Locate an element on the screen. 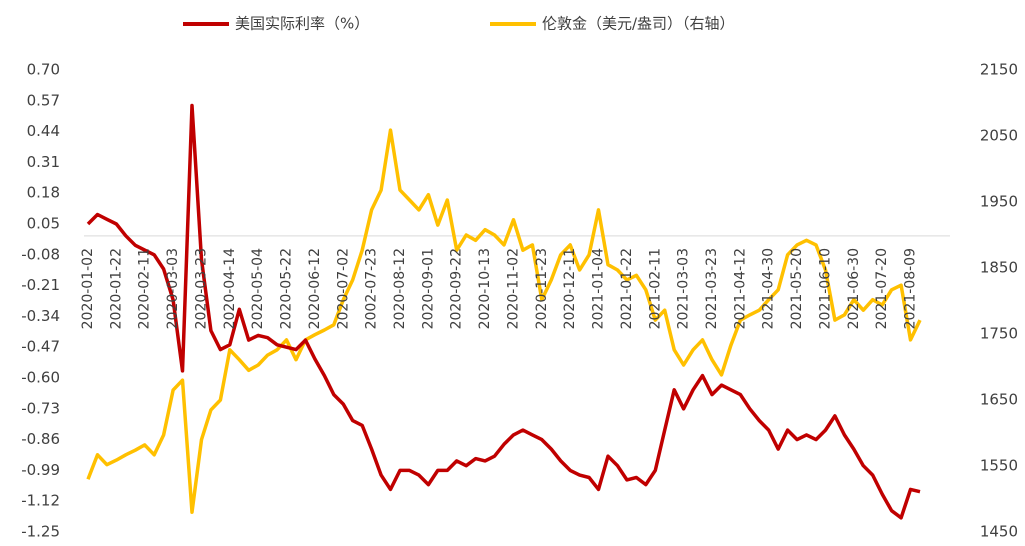 This screenshot has width=1025, height=546. y-tick-label: 0.18 is located at coordinates (43, 193).